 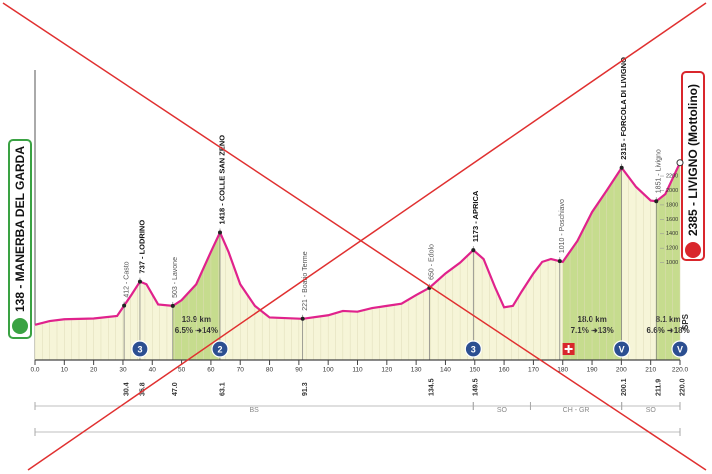 What do you see at coordinates (432, 387) in the screenshot?
I see `distance-label: 134.5` at bounding box center [432, 387].